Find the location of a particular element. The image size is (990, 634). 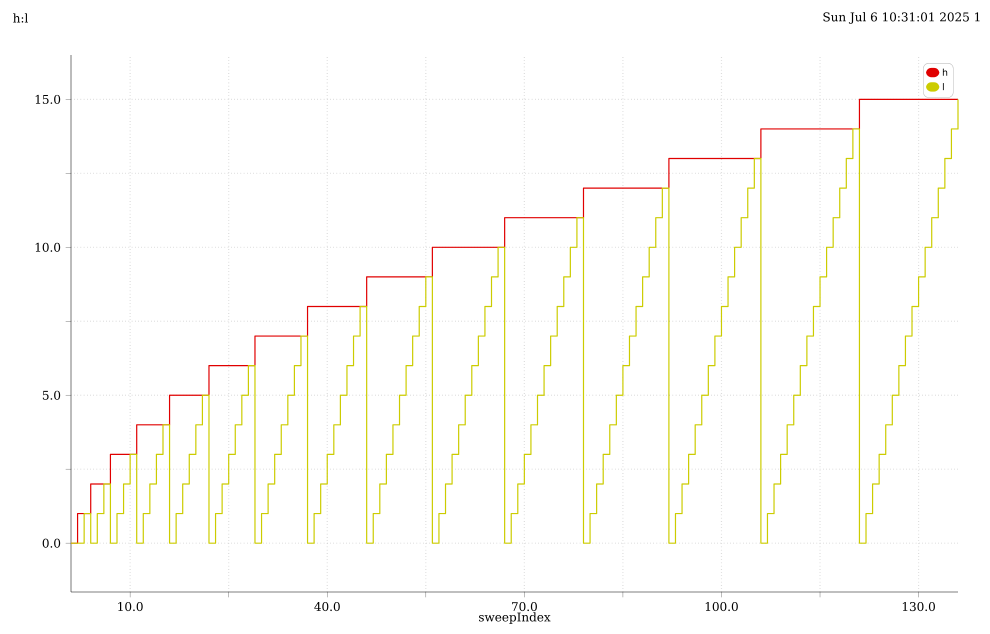

y-tick-label: 0.0 is located at coordinates (51, 543).